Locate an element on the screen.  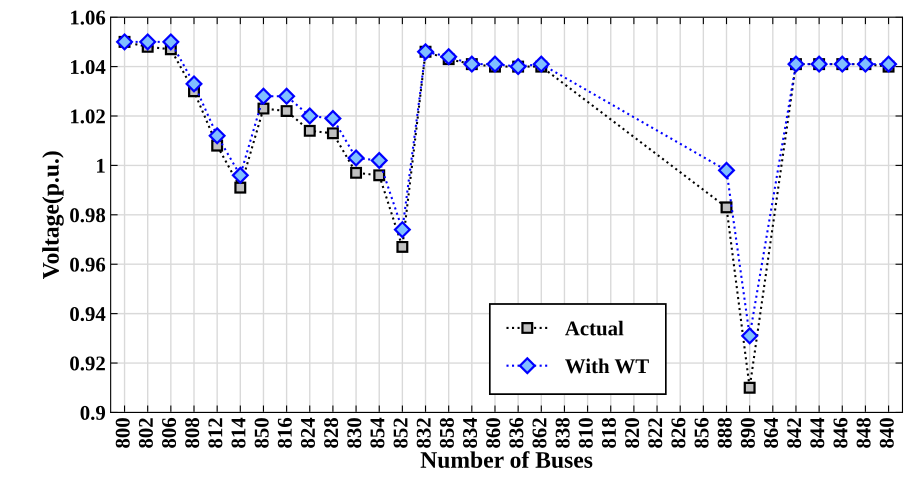
y-tick-label: 1.02 is located at coordinates (88, 116).